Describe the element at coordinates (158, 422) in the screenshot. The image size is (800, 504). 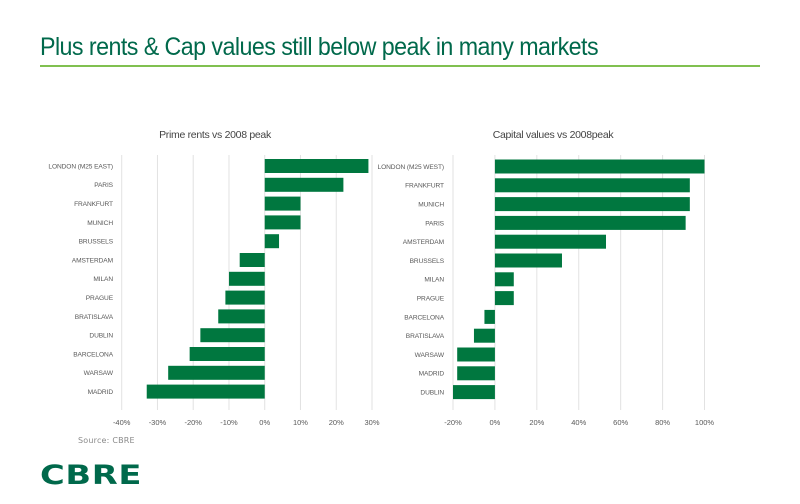
I see `x-tick-label: -30%` at that location.